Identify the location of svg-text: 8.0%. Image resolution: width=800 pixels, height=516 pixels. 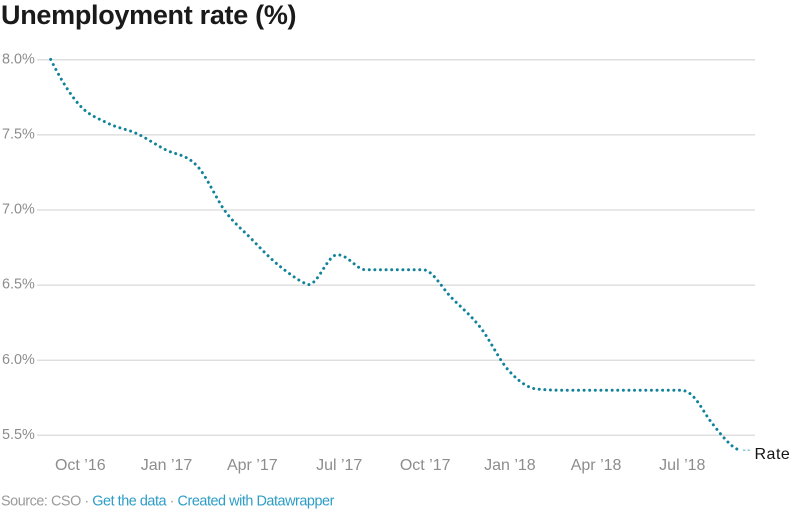
(18, 59).